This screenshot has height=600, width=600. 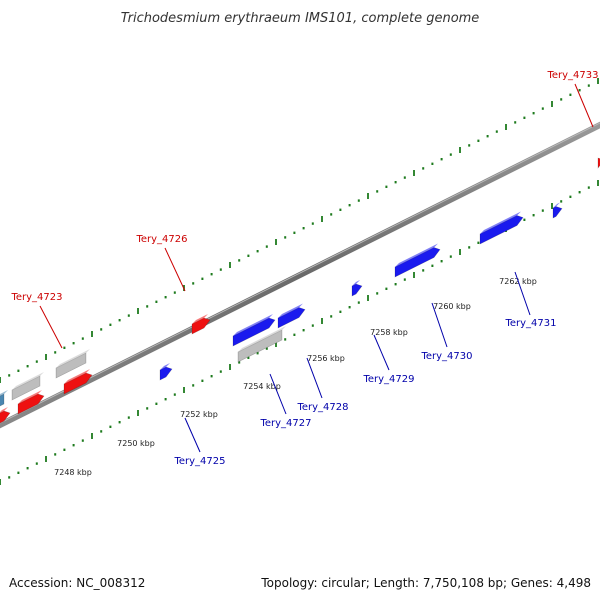 What do you see at coordinates (322, 407) in the screenshot?
I see `gene-label-reverse: Tery_4728` at bounding box center [322, 407].